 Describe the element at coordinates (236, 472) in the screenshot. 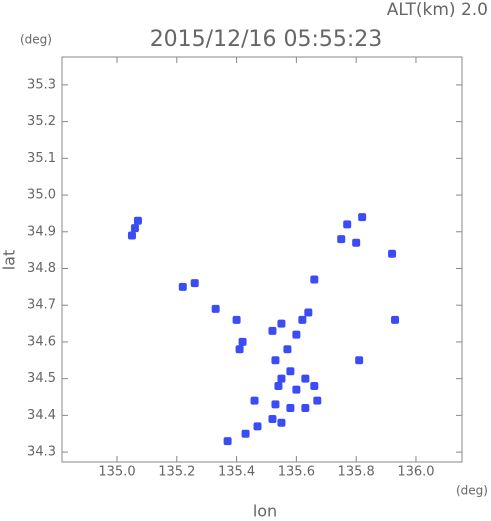

I see `x-tick-label: 135.4` at that location.